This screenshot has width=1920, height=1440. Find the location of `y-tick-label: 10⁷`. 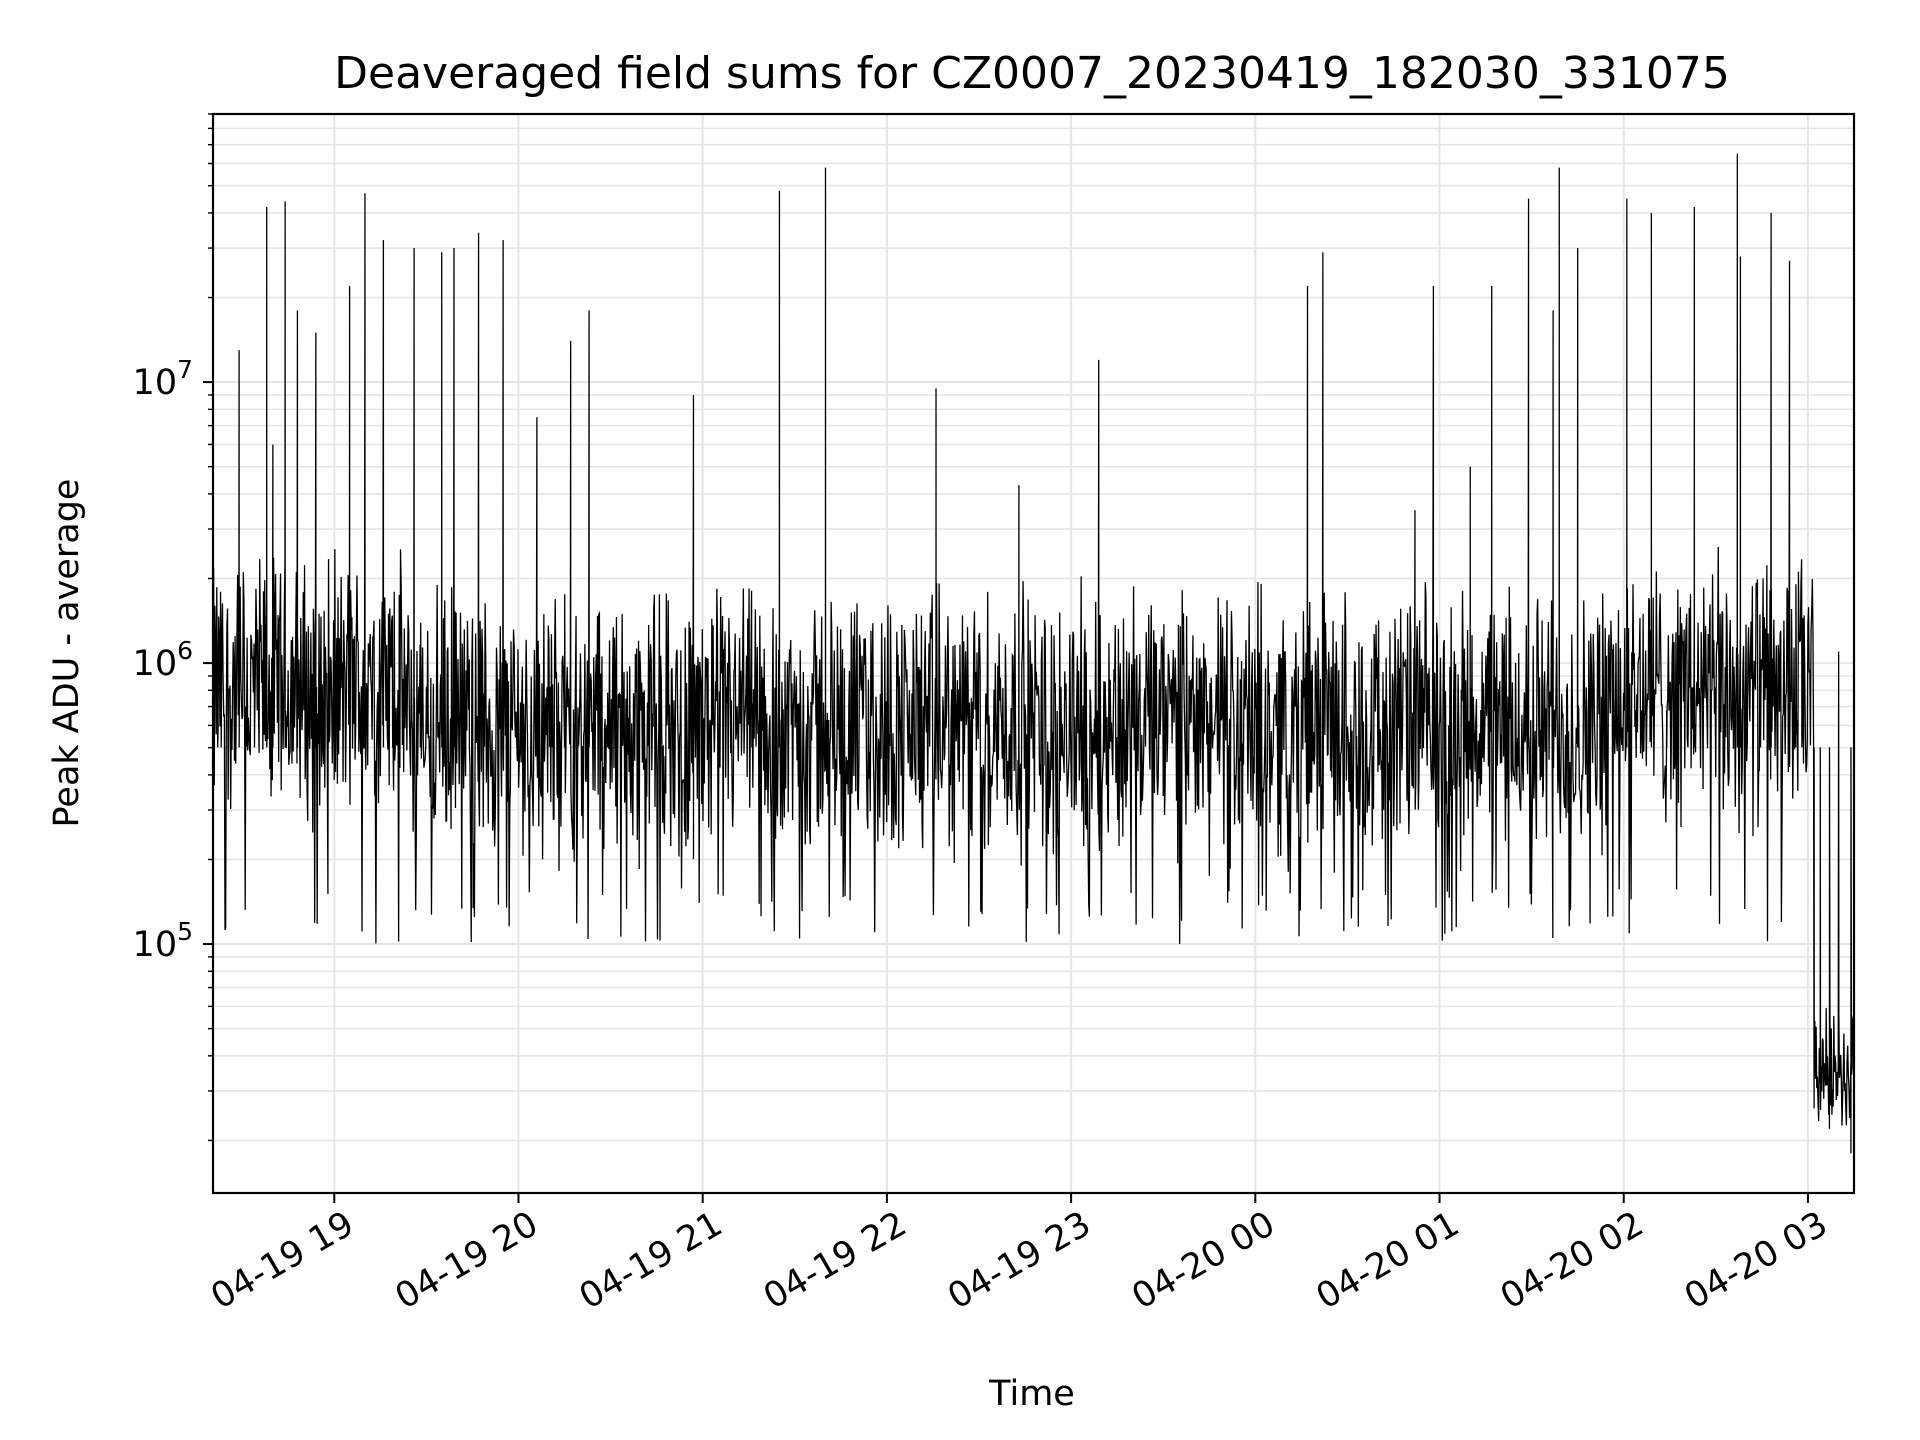

y-tick-label: 10⁷ is located at coordinates (163, 379).